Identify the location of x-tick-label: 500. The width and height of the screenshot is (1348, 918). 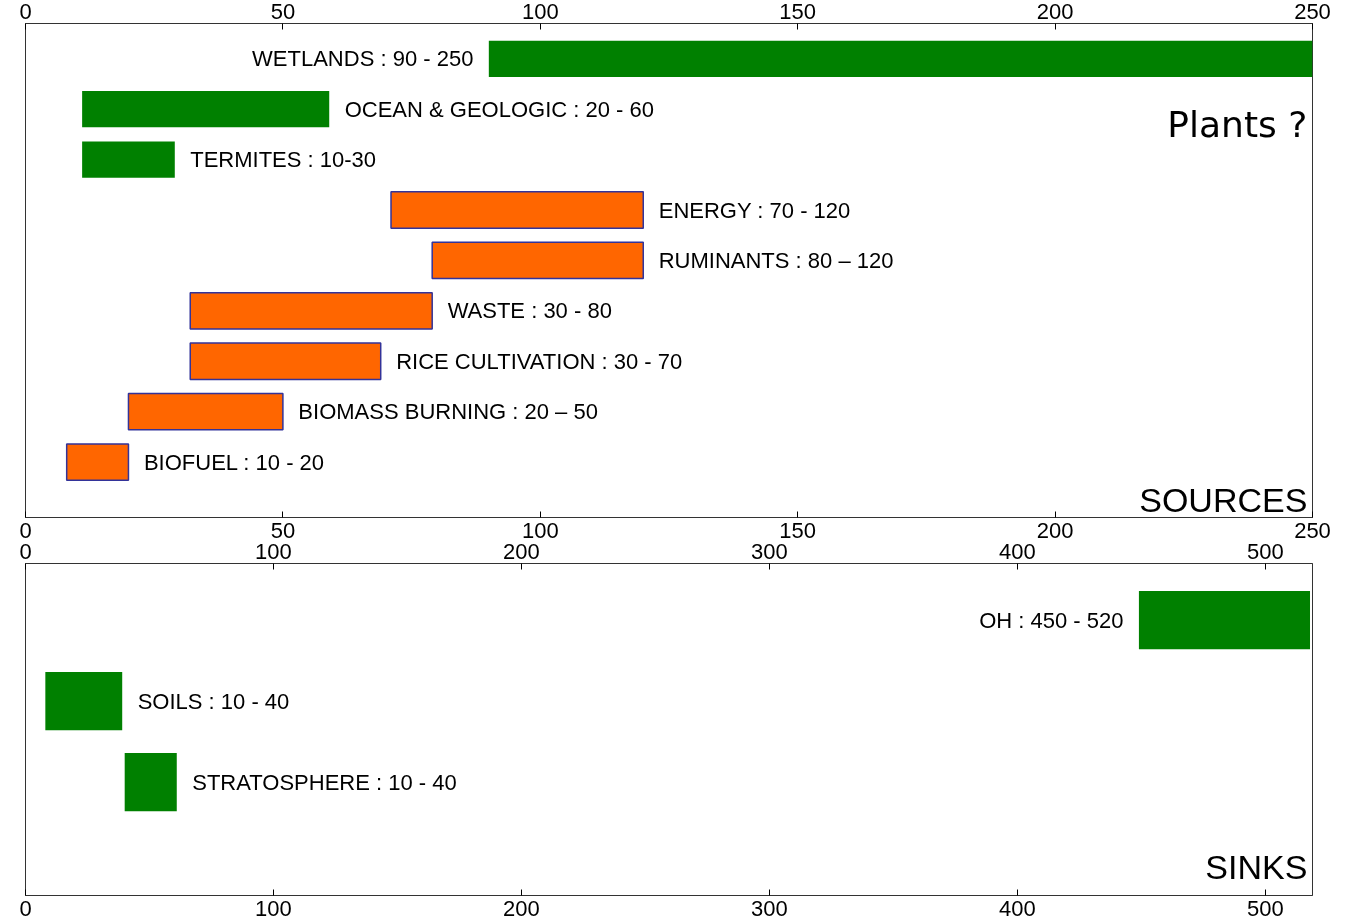
(1265, 551).